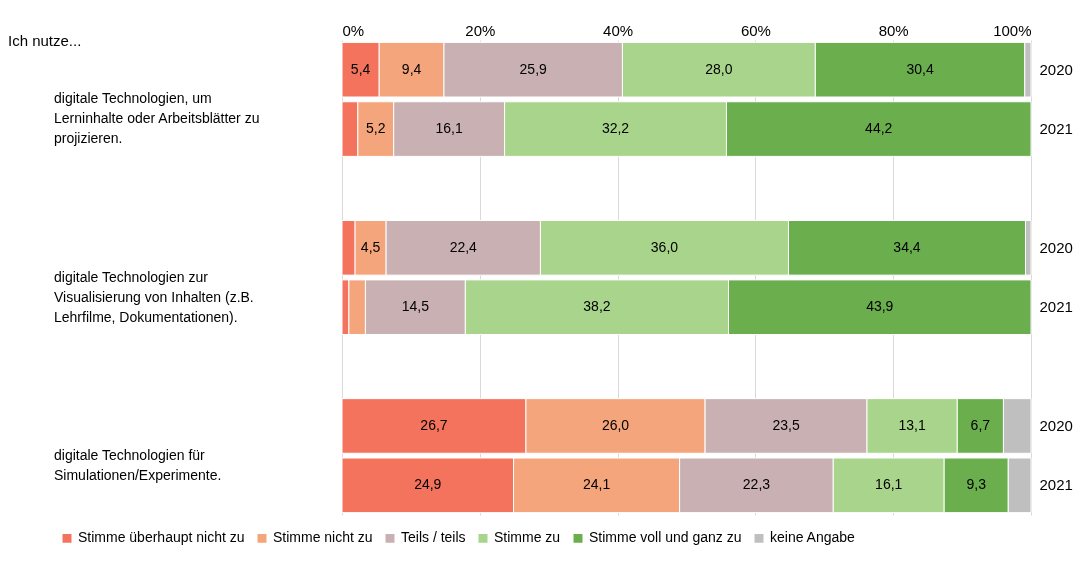 This screenshot has width=1081, height=586. What do you see at coordinates (618, 30) in the screenshot?
I see `x-tick-label: 40%` at bounding box center [618, 30].